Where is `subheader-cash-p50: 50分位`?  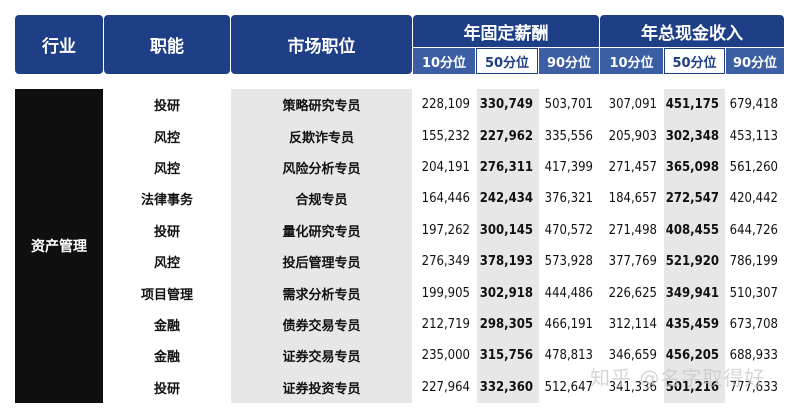
subheader-cash-p50: 50分位 is located at coordinates (694, 61).